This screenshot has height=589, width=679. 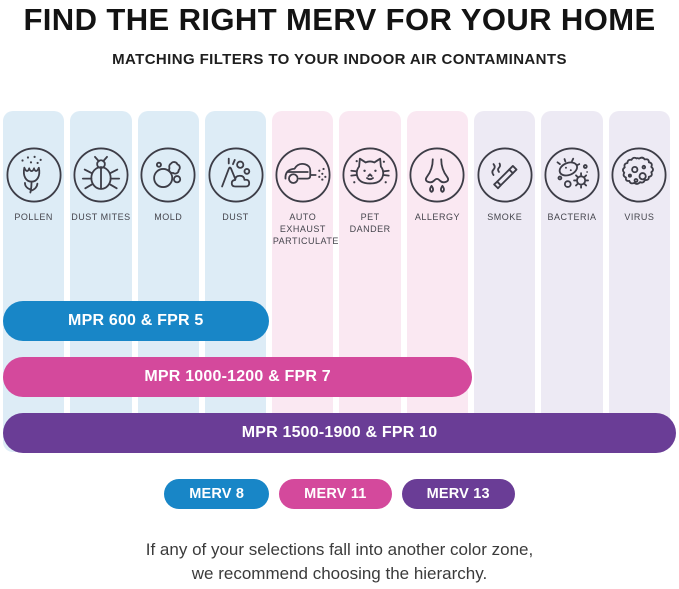 I want to click on contaminant-label: SMOKE, so click(x=505, y=217).